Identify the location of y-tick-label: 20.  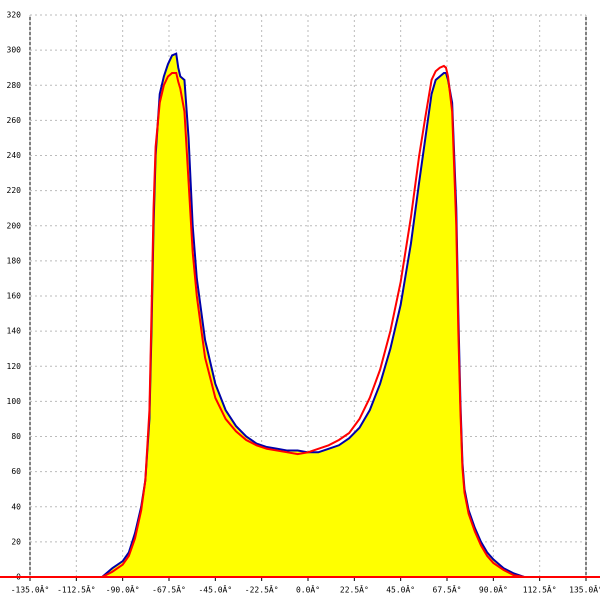
(16, 541).